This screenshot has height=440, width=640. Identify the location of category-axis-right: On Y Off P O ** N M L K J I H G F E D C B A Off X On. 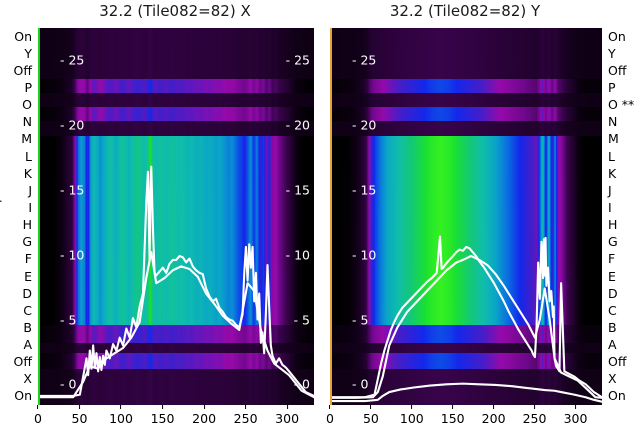
(622, 216).